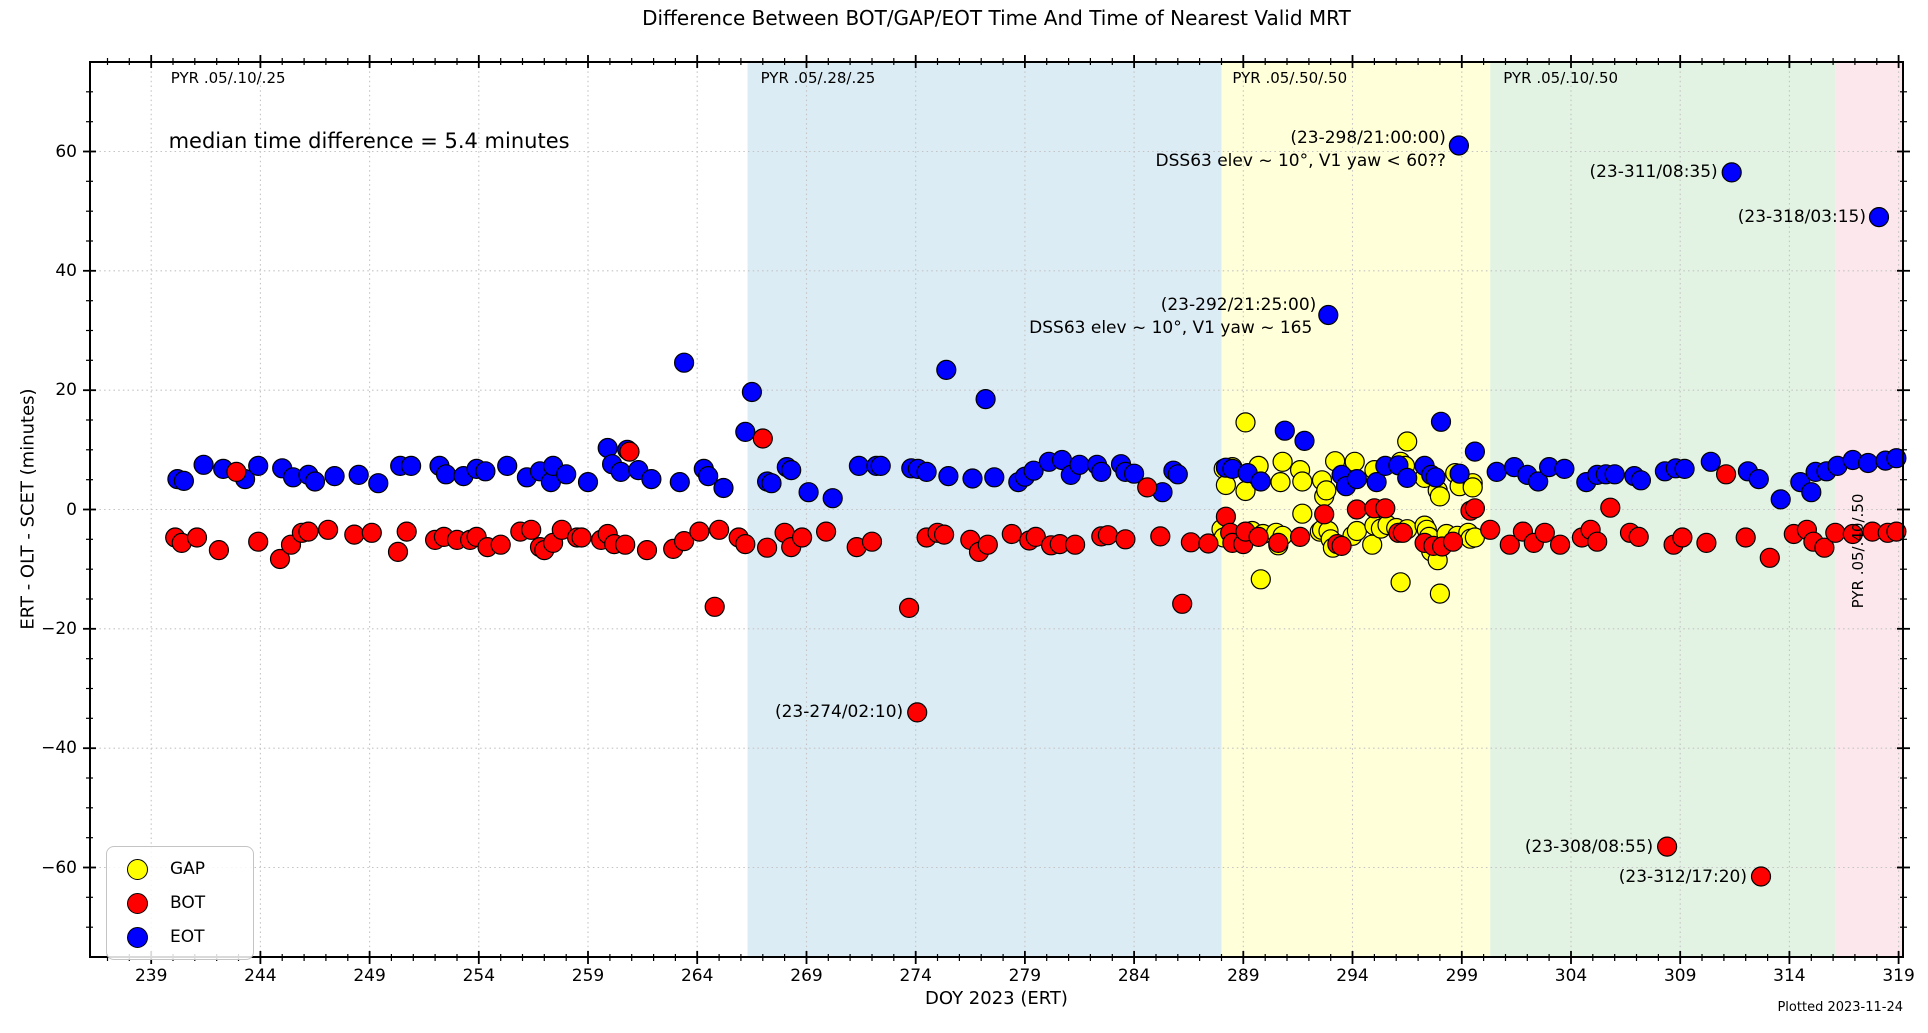 This screenshot has height=1033, width=1928. What do you see at coordinates (180, 869) in the screenshot?
I see `legend-row-gap: GAP` at bounding box center [180, 869].